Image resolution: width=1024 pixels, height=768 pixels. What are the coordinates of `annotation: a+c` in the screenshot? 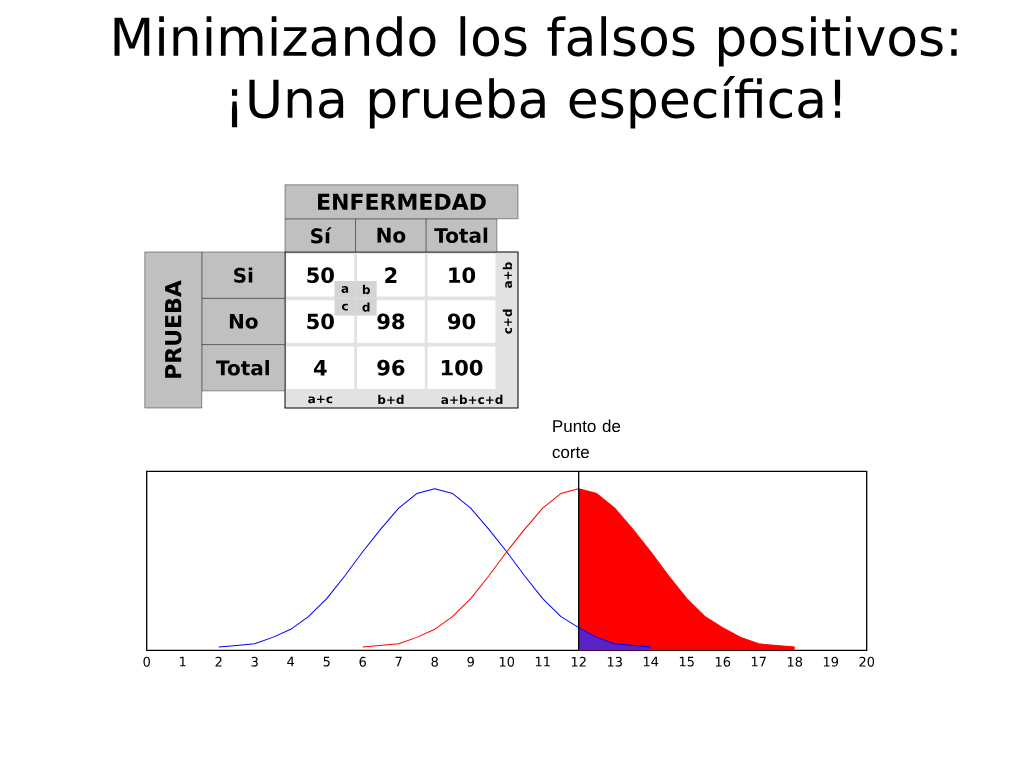 It's located at (320, 399).